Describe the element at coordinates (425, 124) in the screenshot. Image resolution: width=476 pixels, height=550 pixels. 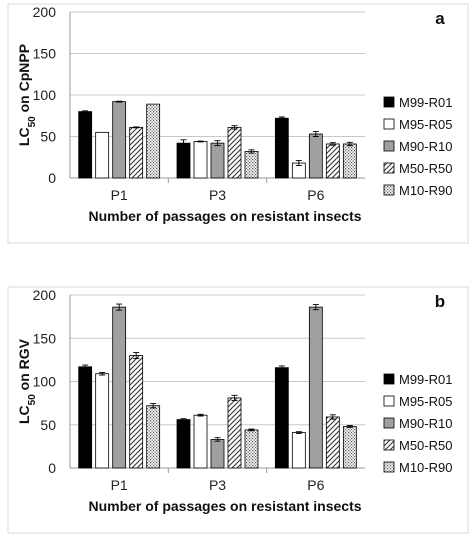
I see `panel-a-legend-label: M95-R05` at that location.